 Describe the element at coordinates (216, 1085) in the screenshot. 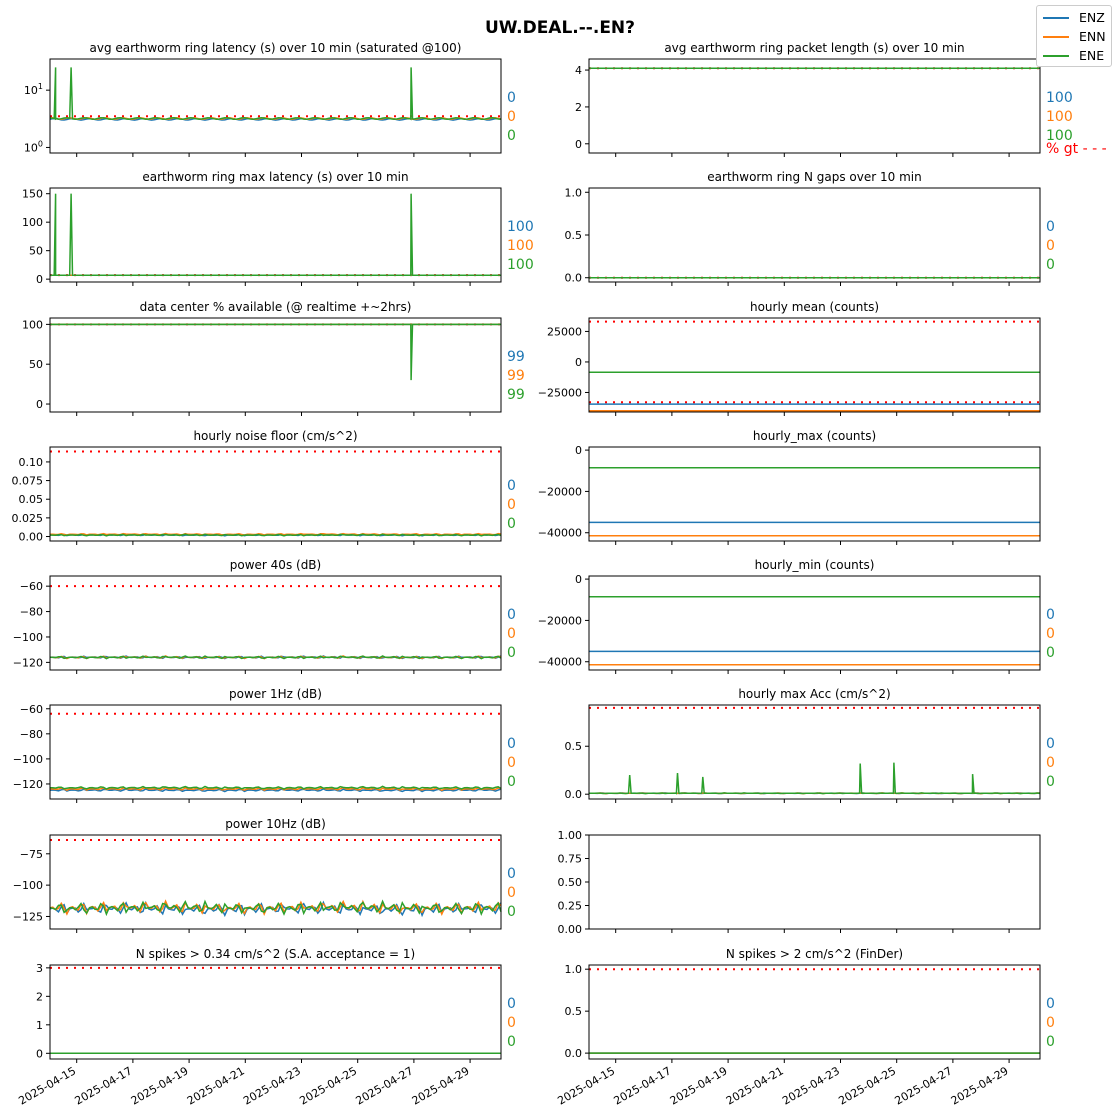

I see `x-tick-label: 2025-04-21` at that location.